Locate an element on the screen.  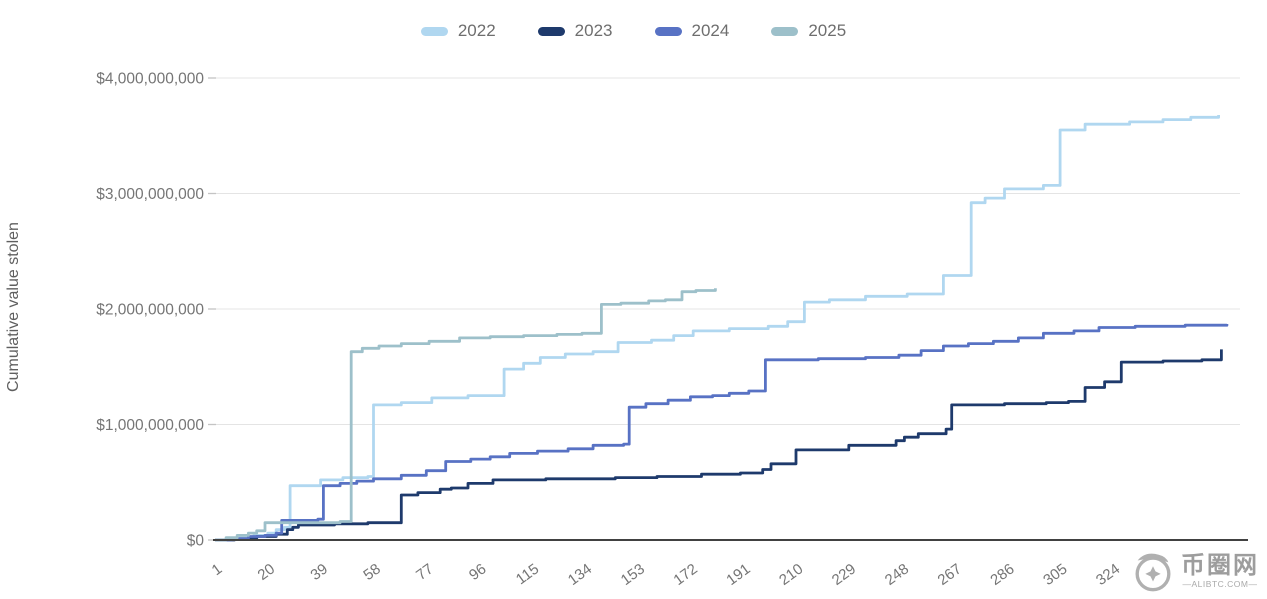
x-tick-label: 1 is located at coordinates (217, 569).